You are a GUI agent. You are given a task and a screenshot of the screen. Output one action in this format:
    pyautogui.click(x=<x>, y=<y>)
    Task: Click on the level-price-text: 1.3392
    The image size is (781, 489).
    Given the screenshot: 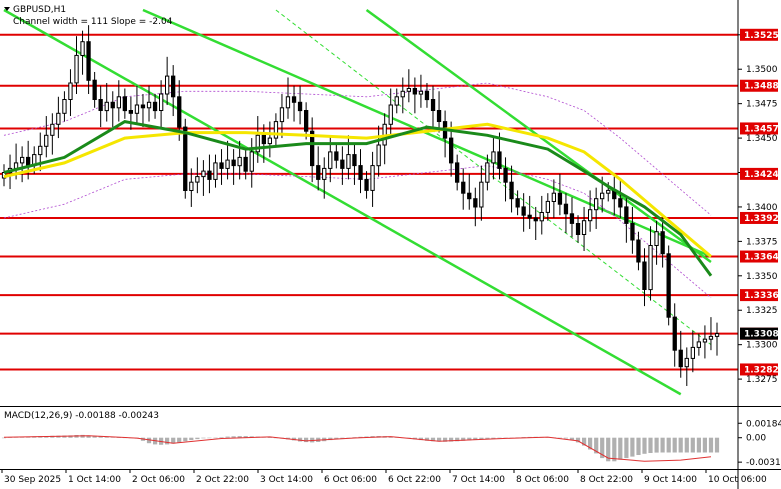 What is the action you would take?
    pyautogui.click(x=761, y=219)
    